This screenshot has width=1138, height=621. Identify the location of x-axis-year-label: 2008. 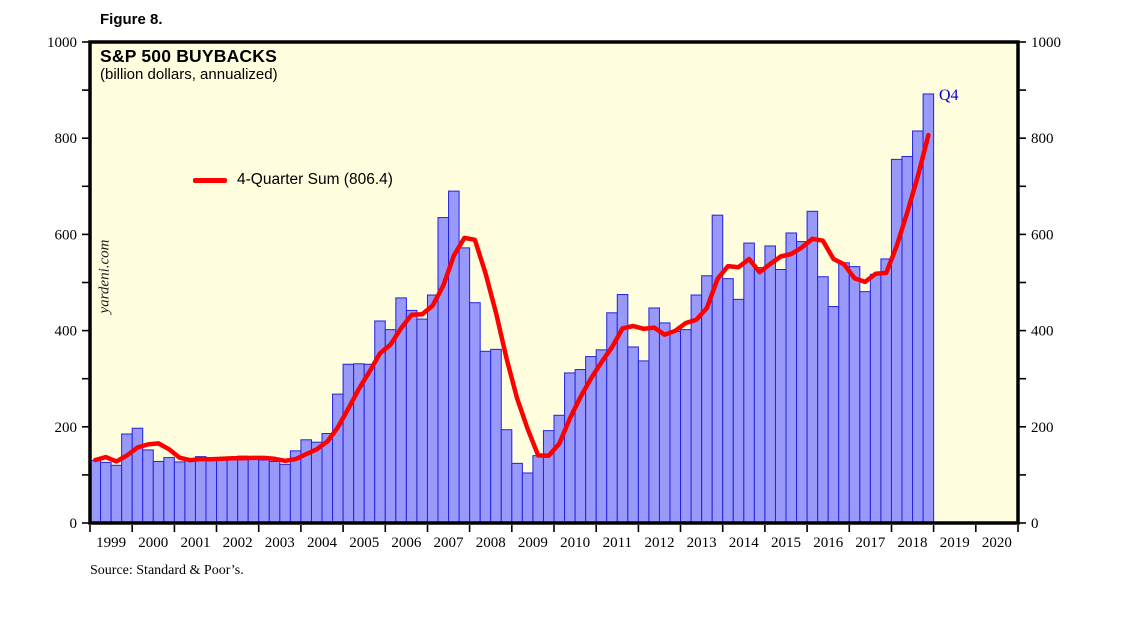
(491, 543).